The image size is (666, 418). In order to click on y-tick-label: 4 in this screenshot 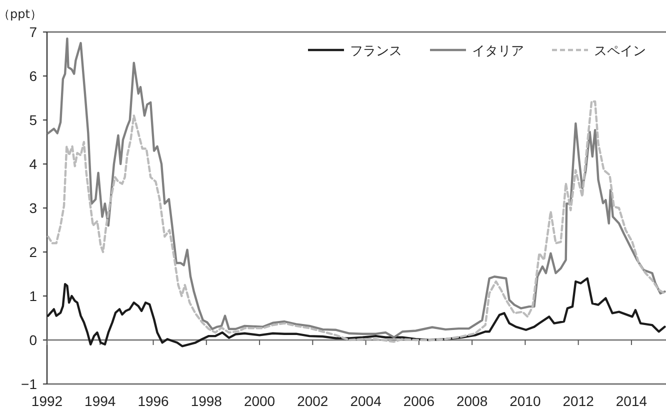, I will do `click(33, 164)`.